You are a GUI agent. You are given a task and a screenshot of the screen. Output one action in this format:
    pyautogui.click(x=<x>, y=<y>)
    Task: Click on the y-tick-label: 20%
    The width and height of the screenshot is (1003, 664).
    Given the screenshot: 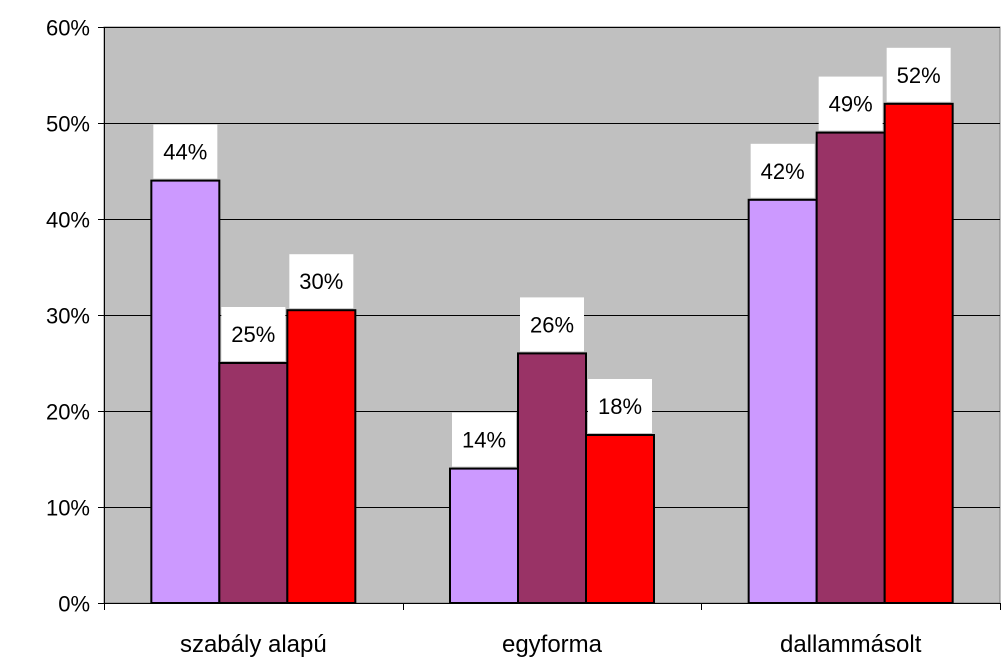 What is the action you would take?
    pyautogui.click(x=68, y=412)
    